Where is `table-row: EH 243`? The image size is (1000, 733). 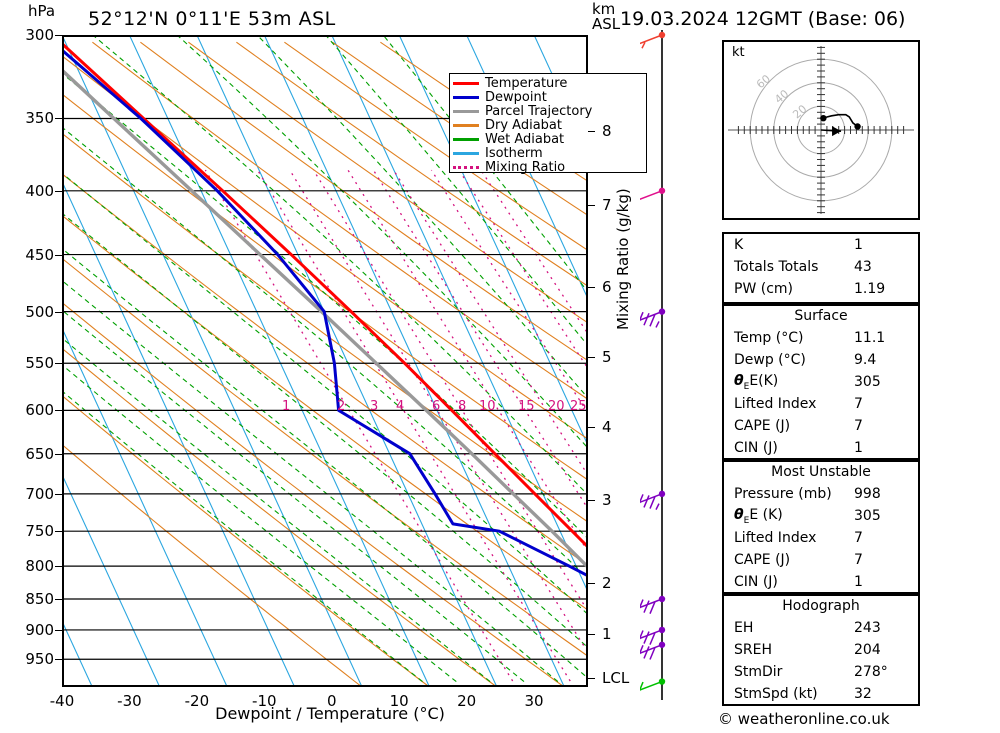
table-row: EH 243 is located at coordinates (821, 628).